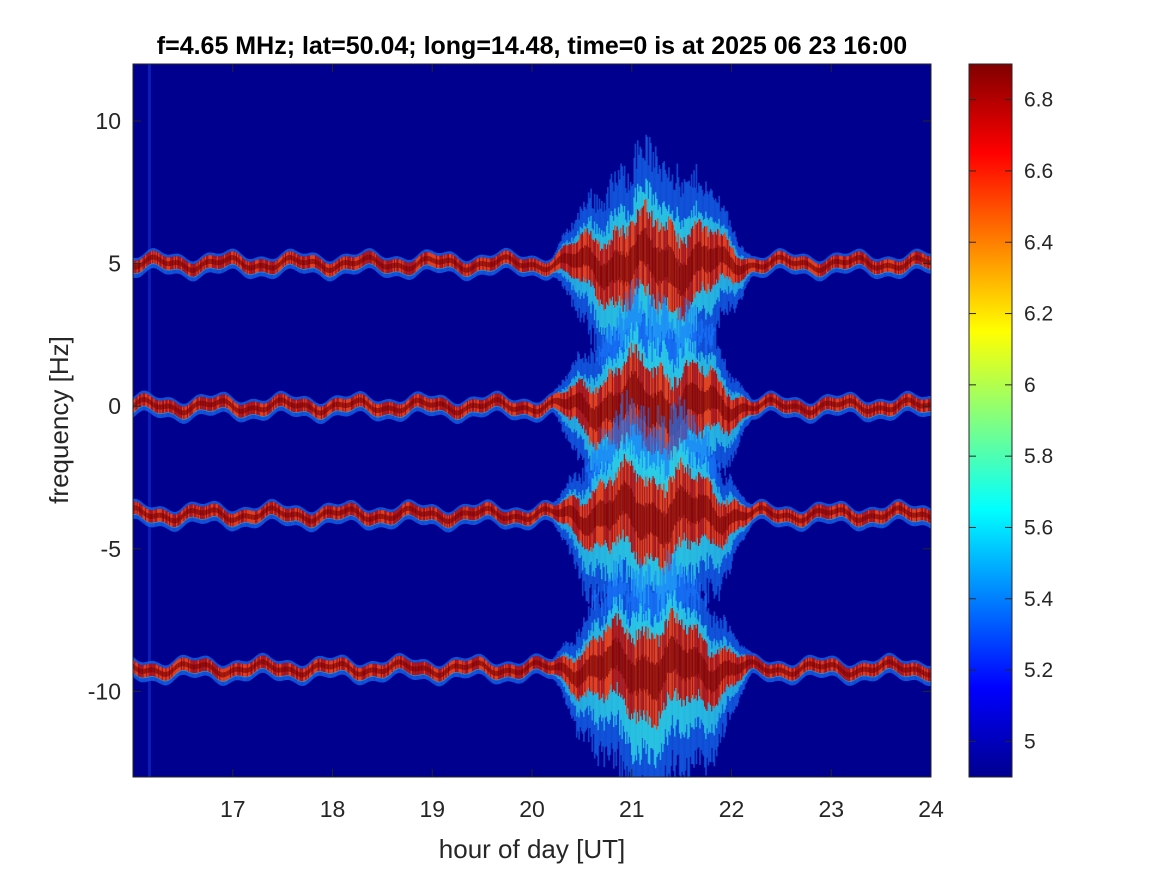 This screenshot has width=1167, height=875. I want to click on y-tick-label: 10, so click(108, 121).